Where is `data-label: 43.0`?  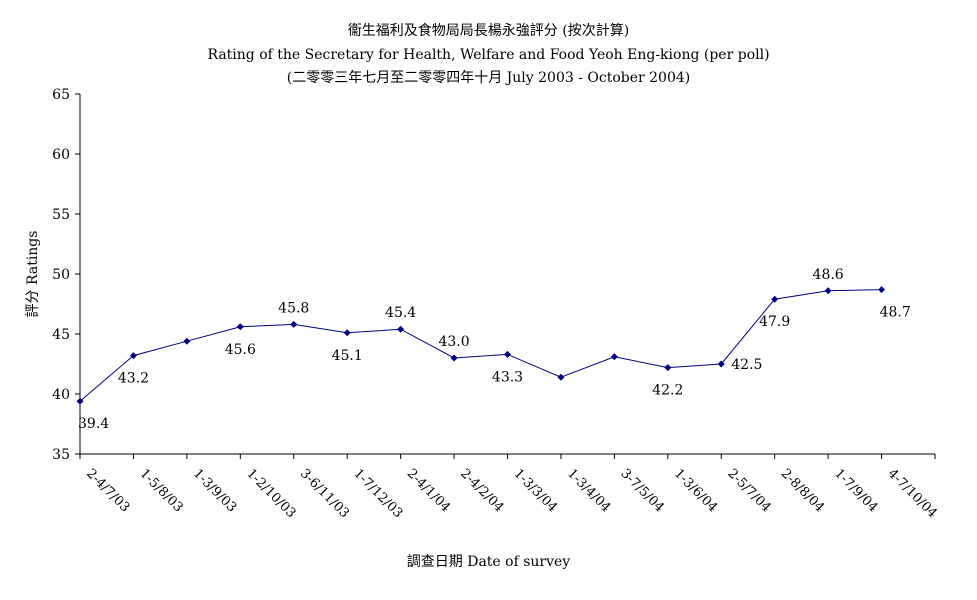
data-label: 43.0 is located at coordinates (453, 342).